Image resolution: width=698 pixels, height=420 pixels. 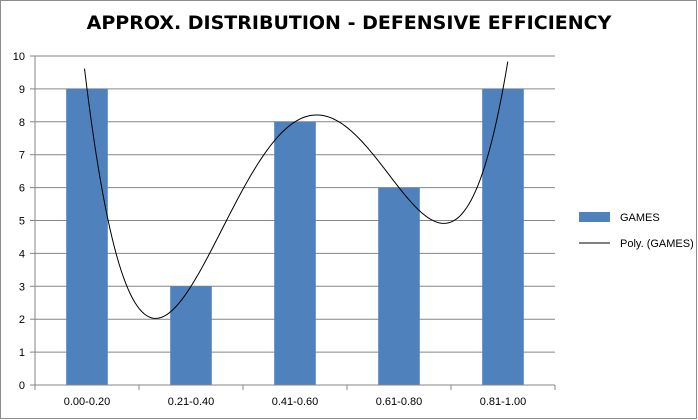 What do you see at coordinates (87, 402) in the screenshot?
I see `x-tick-label: 0.00-0.20` at bounding box center [87, 402].